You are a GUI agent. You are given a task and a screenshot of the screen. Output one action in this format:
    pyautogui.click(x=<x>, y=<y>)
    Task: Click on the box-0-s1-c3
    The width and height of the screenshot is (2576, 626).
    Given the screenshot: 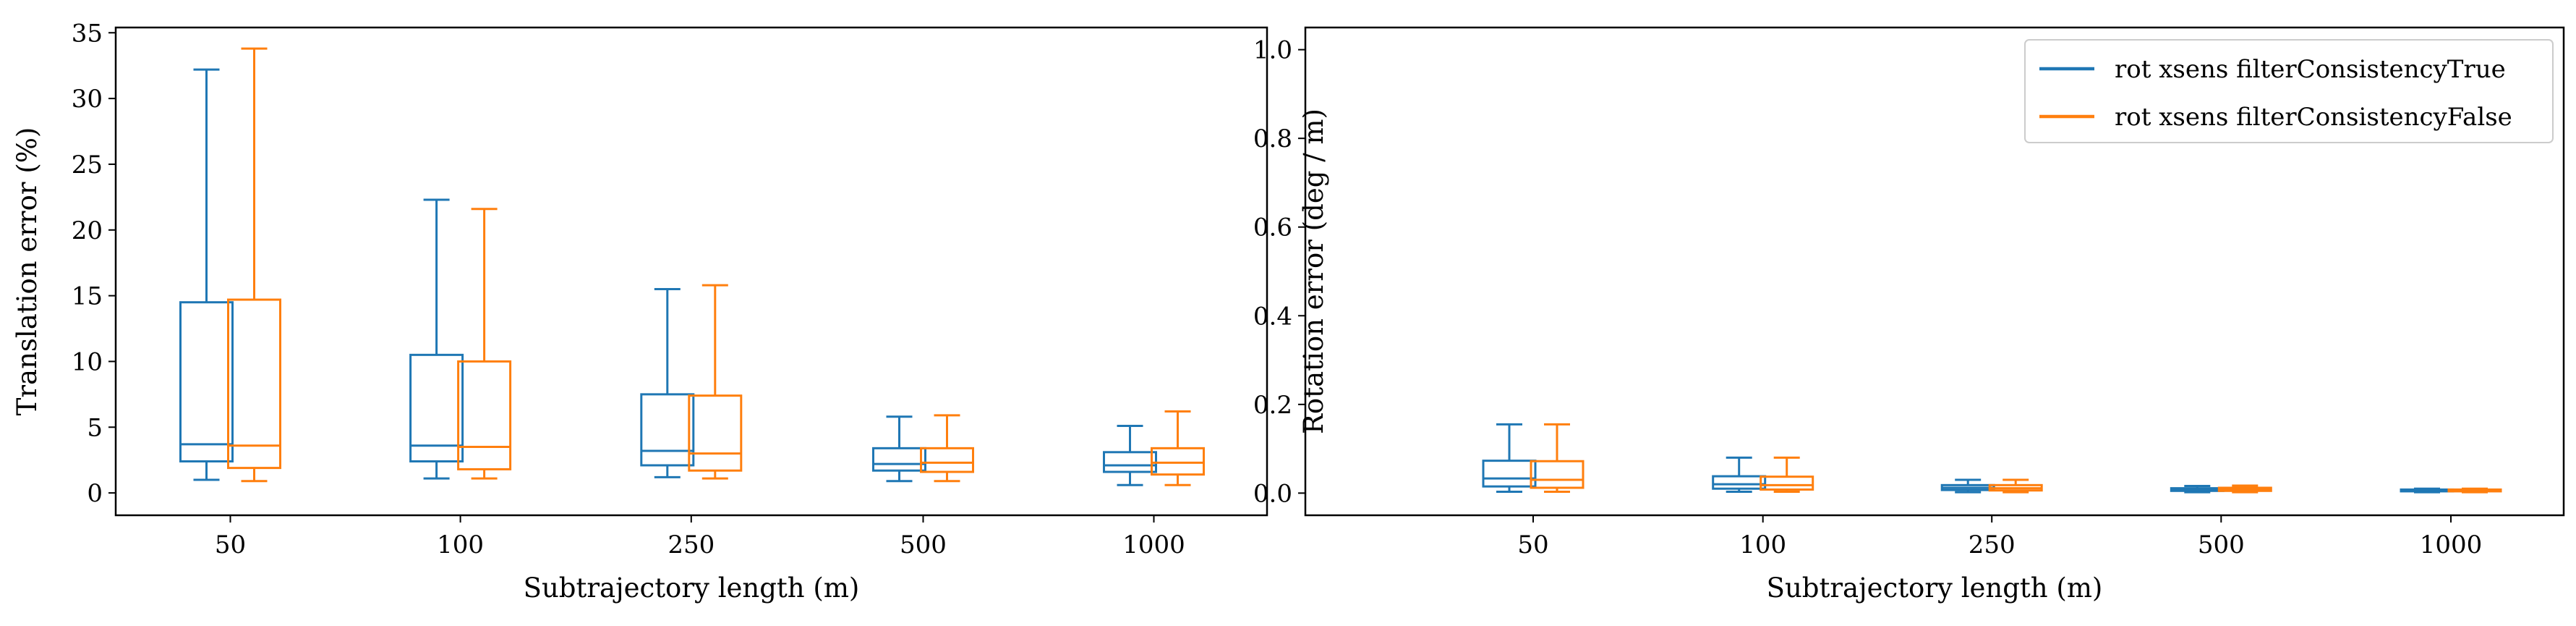 What is the action you would take?
    pyautogui.click(x=947, y=448)
    